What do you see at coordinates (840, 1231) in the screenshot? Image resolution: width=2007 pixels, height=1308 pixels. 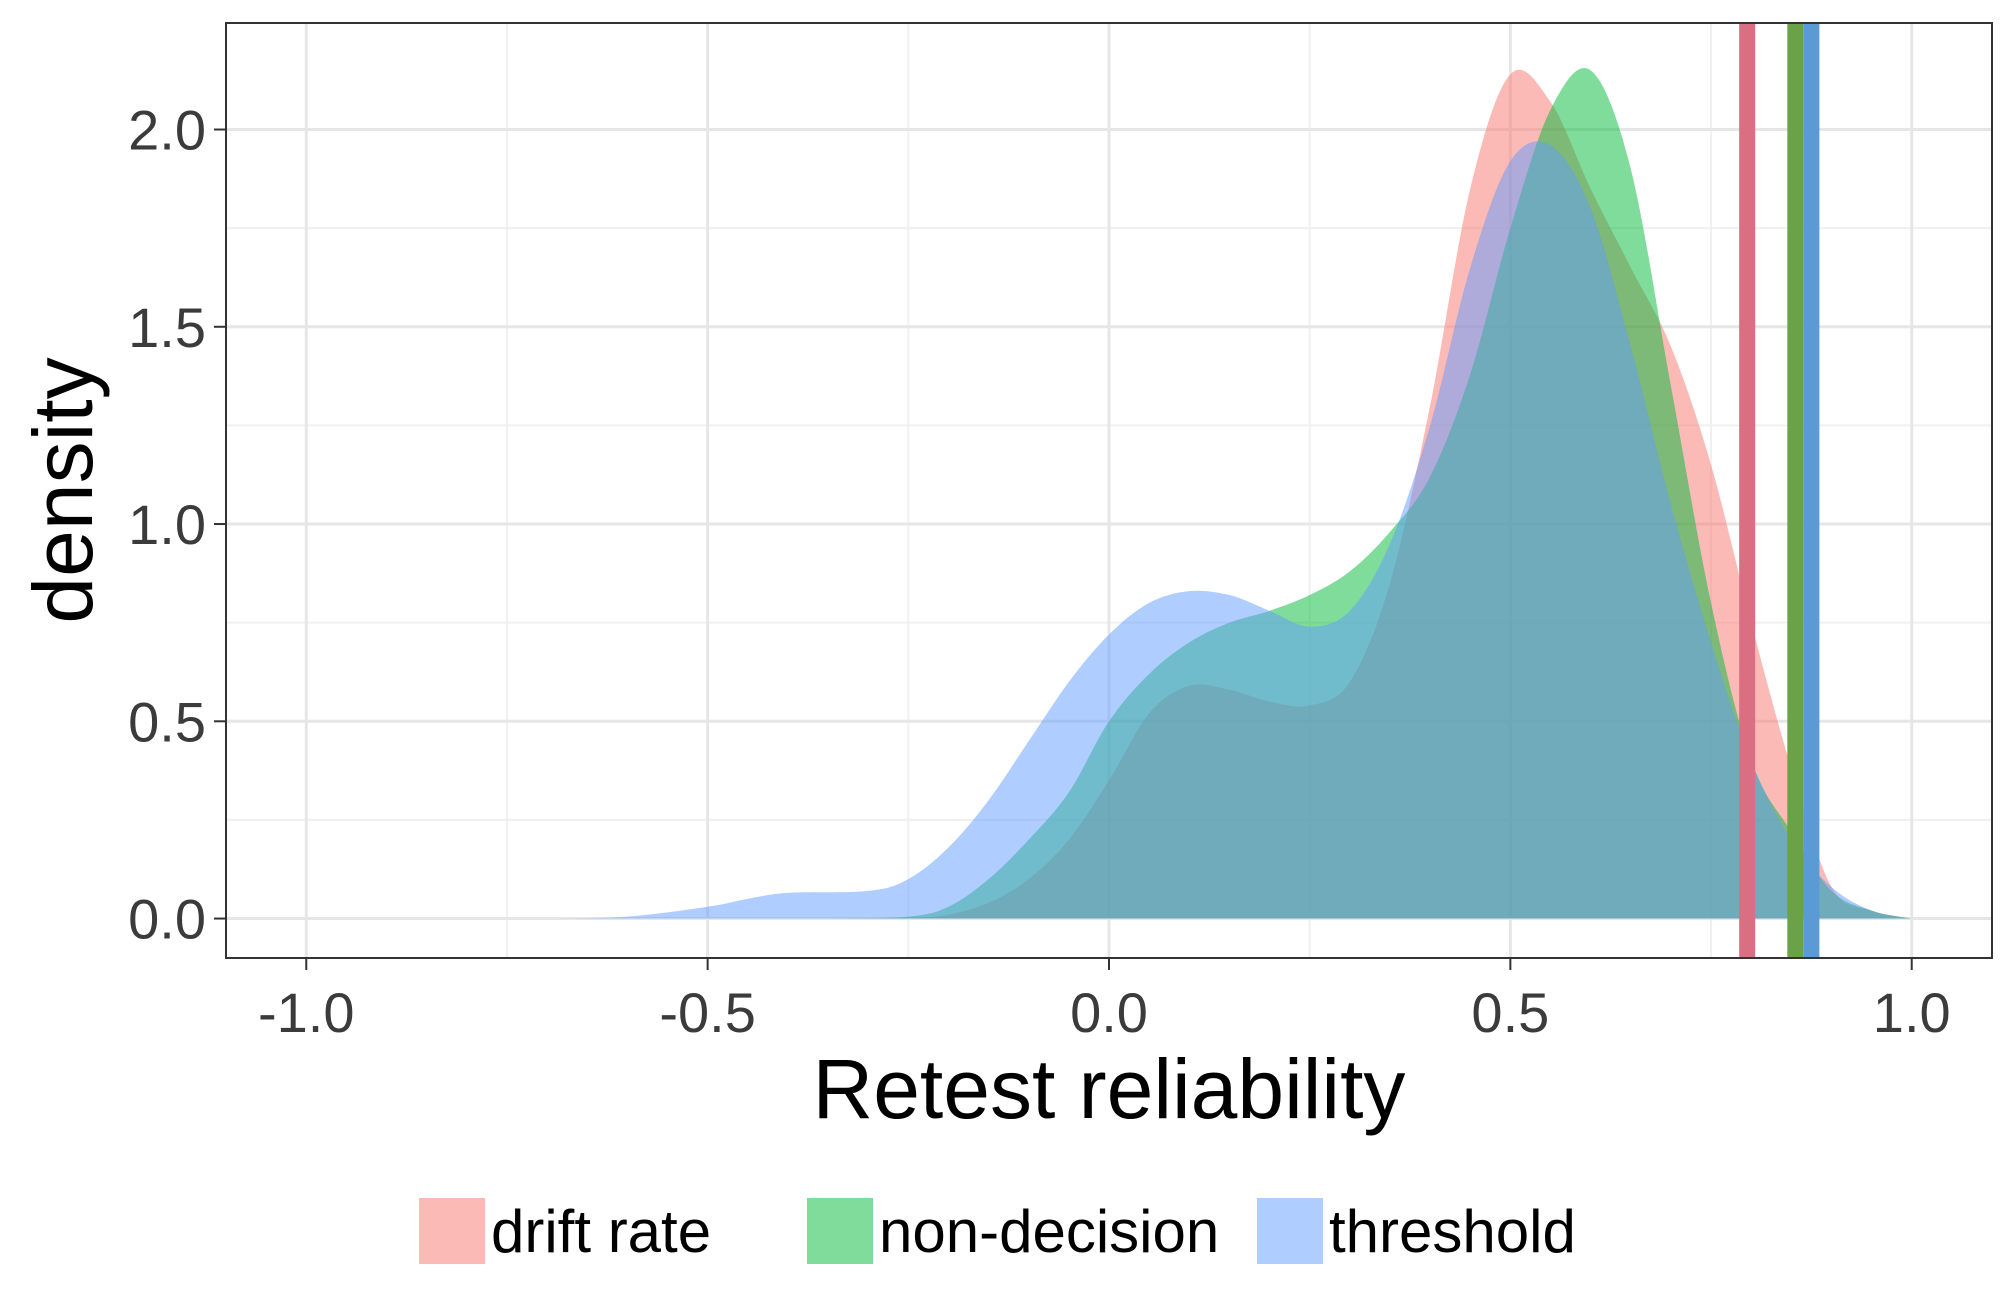 I see `legend-key-non-decision` at bounding box center [840, 1231].